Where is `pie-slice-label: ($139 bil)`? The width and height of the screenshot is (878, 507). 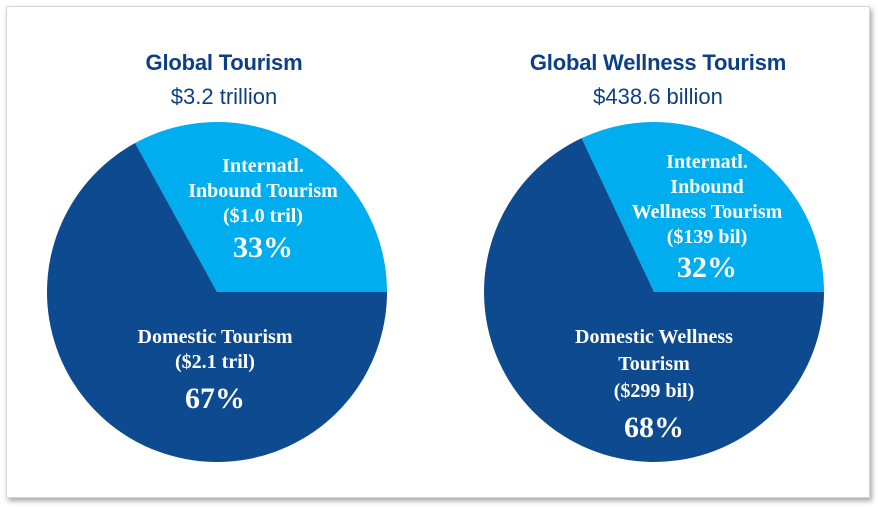 pie-slice-label: ($139 bil) is located at coordinates (707, 237).